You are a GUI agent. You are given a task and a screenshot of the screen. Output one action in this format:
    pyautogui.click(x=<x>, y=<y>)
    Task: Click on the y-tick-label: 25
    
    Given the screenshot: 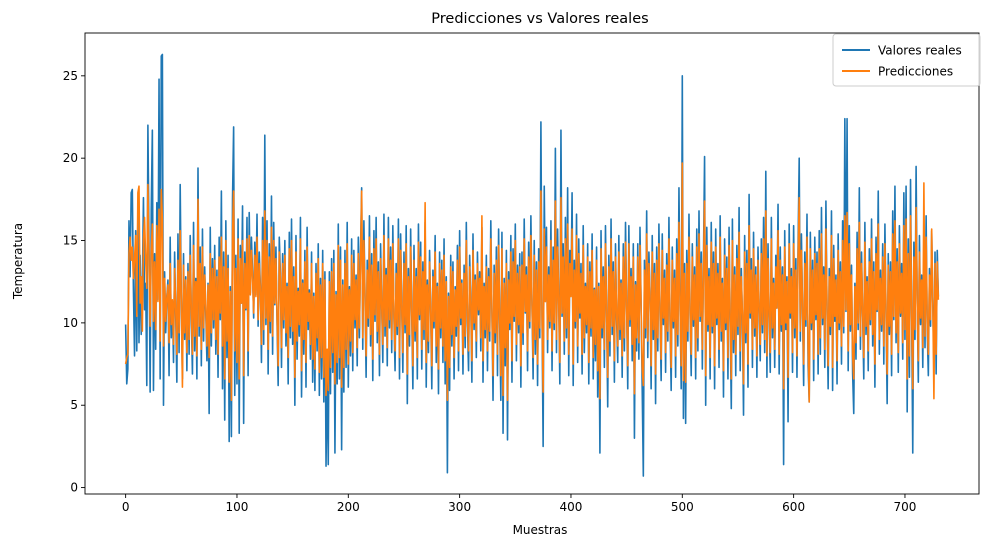 What is the action you would take?
    pyautogui.click(x=70, y=76)
    